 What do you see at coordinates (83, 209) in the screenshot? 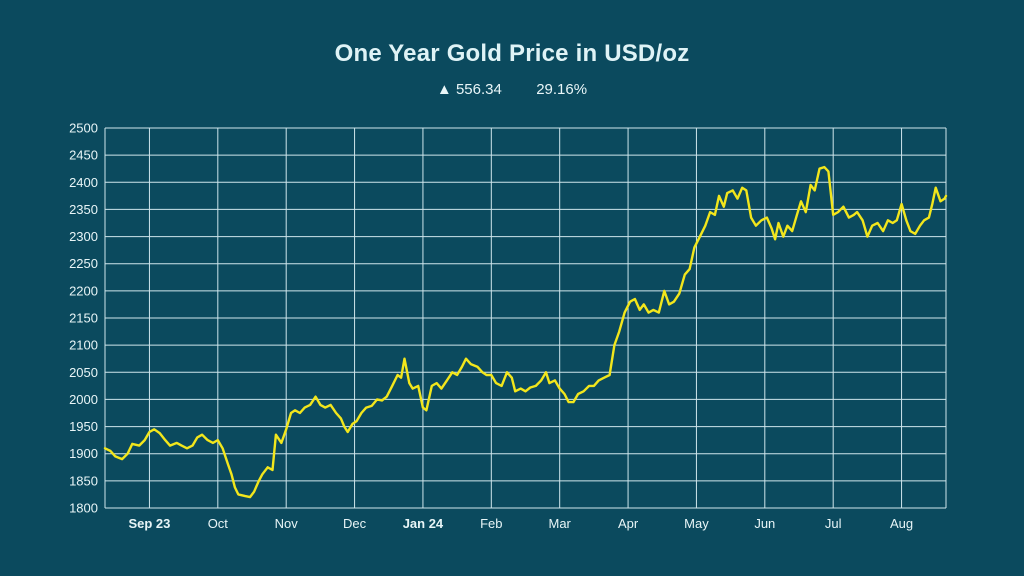
I see `y-tick-label: 2350` at bounding box center [83, 209].